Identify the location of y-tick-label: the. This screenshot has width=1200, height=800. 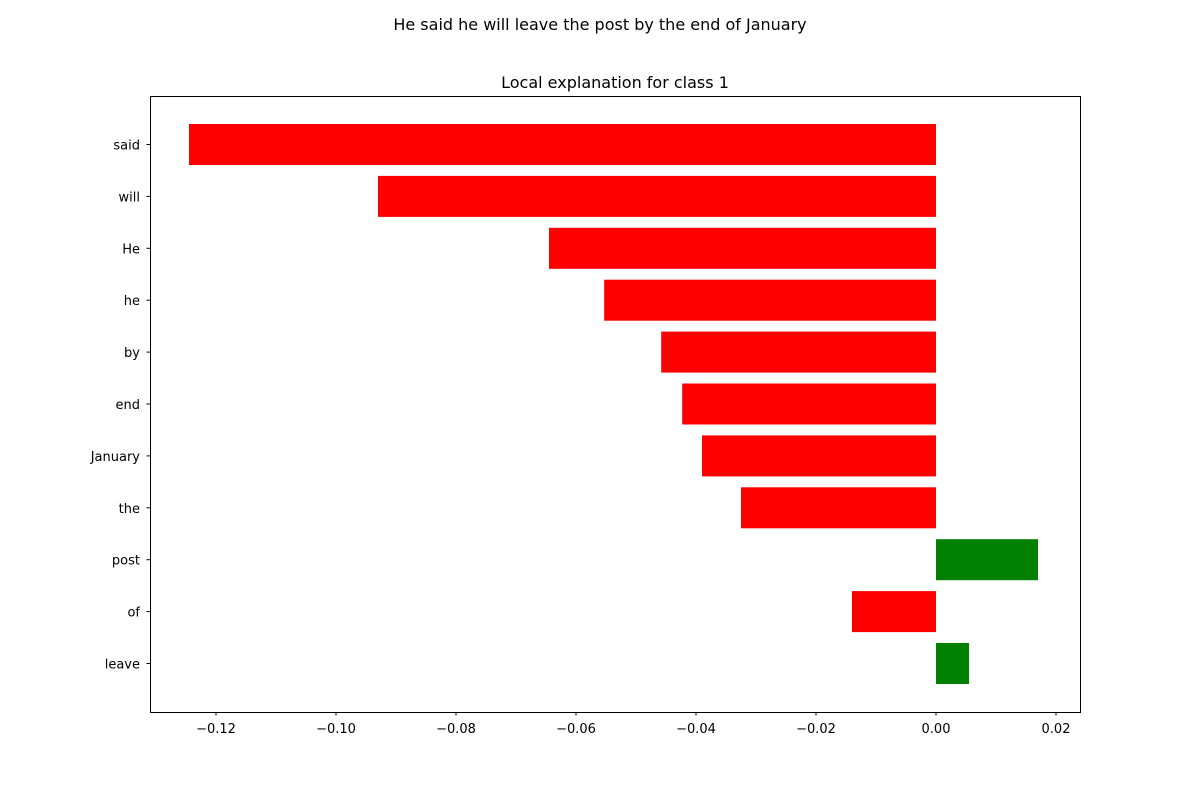
(129, 509).